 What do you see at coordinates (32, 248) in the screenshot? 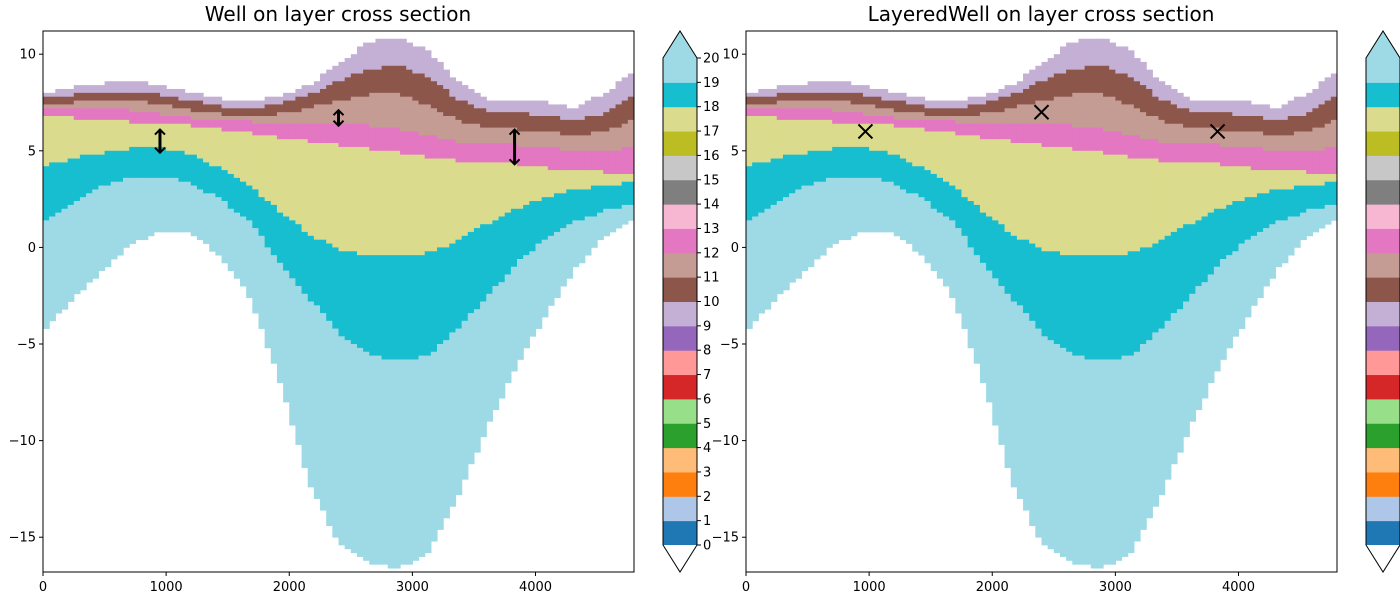
I see `y-tick-label: 0` at bounding box center [32, 248].